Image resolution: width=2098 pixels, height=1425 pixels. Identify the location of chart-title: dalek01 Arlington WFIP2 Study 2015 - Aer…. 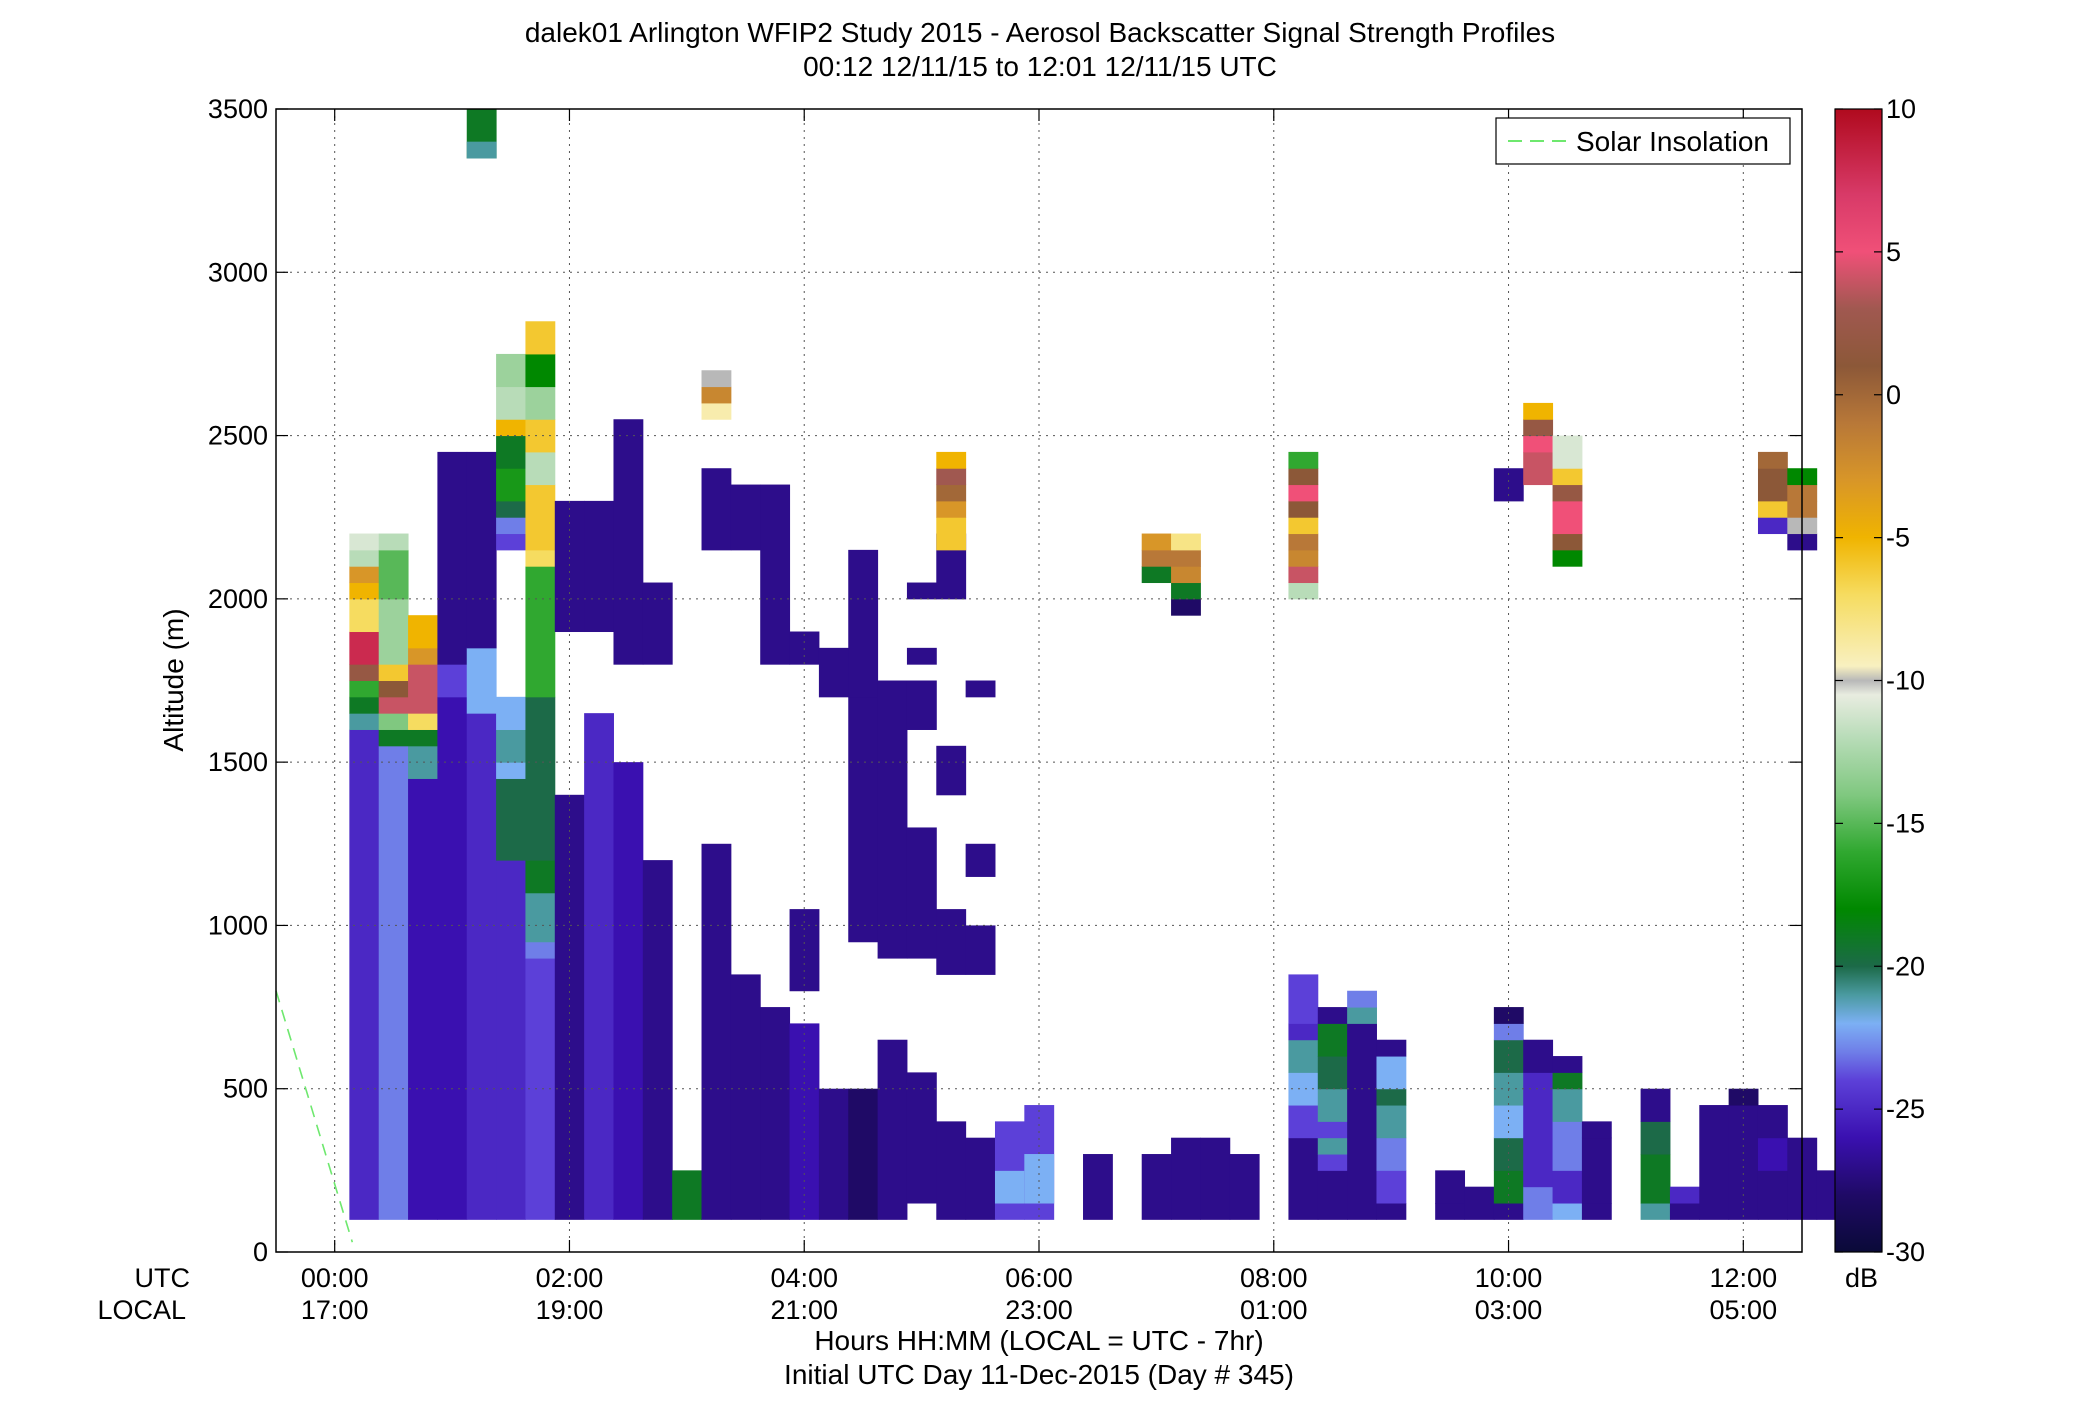
(1040, 32).